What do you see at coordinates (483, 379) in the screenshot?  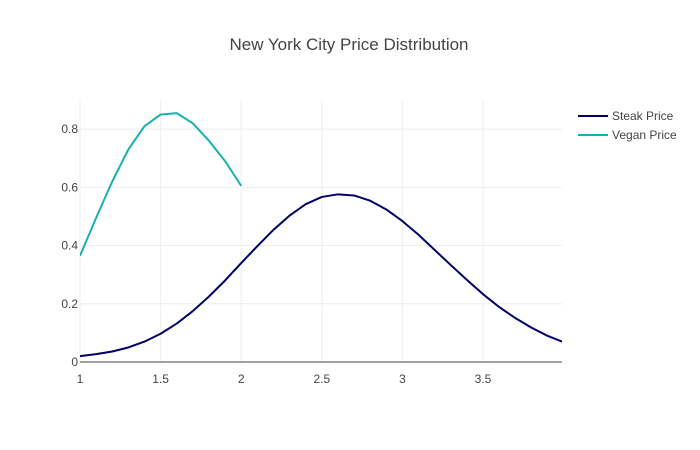 I see `x-tick-label: 3.5` at bounding box center [483, 379].